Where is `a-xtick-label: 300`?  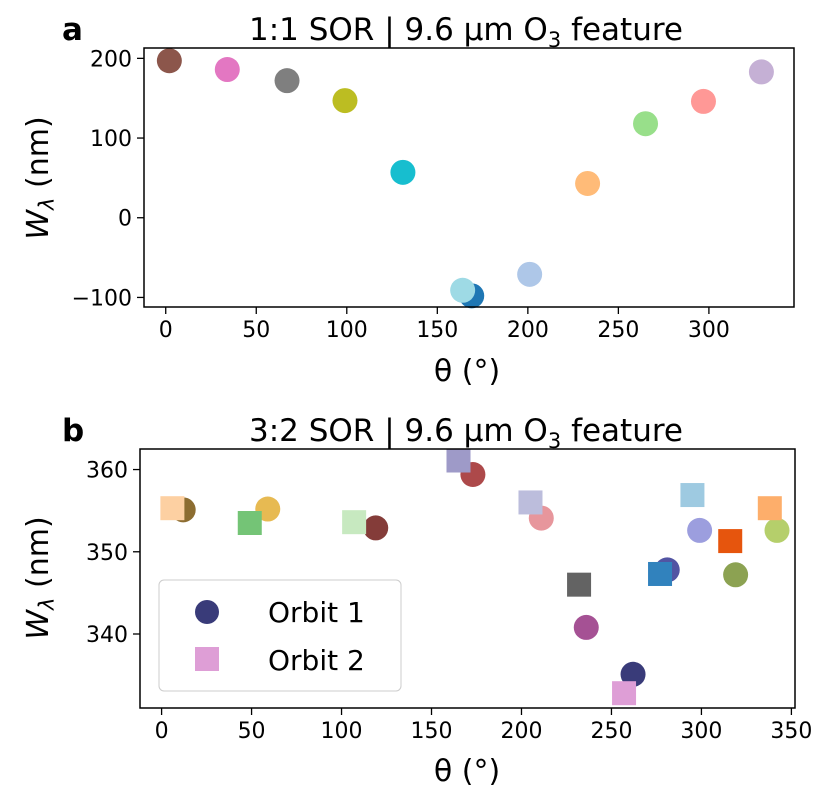 a-xtick-label: 300 is located at coordinates (709, 330).